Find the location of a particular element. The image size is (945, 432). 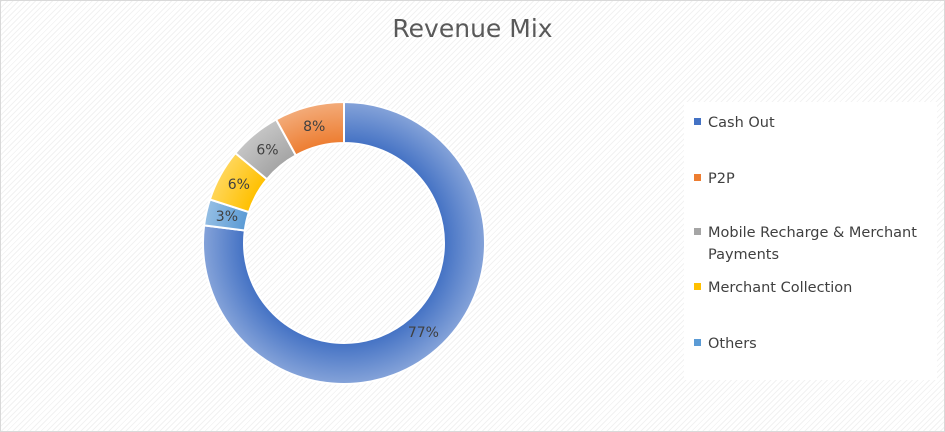

chart-title: Revenue Mix is located at coordinates (472, 28).